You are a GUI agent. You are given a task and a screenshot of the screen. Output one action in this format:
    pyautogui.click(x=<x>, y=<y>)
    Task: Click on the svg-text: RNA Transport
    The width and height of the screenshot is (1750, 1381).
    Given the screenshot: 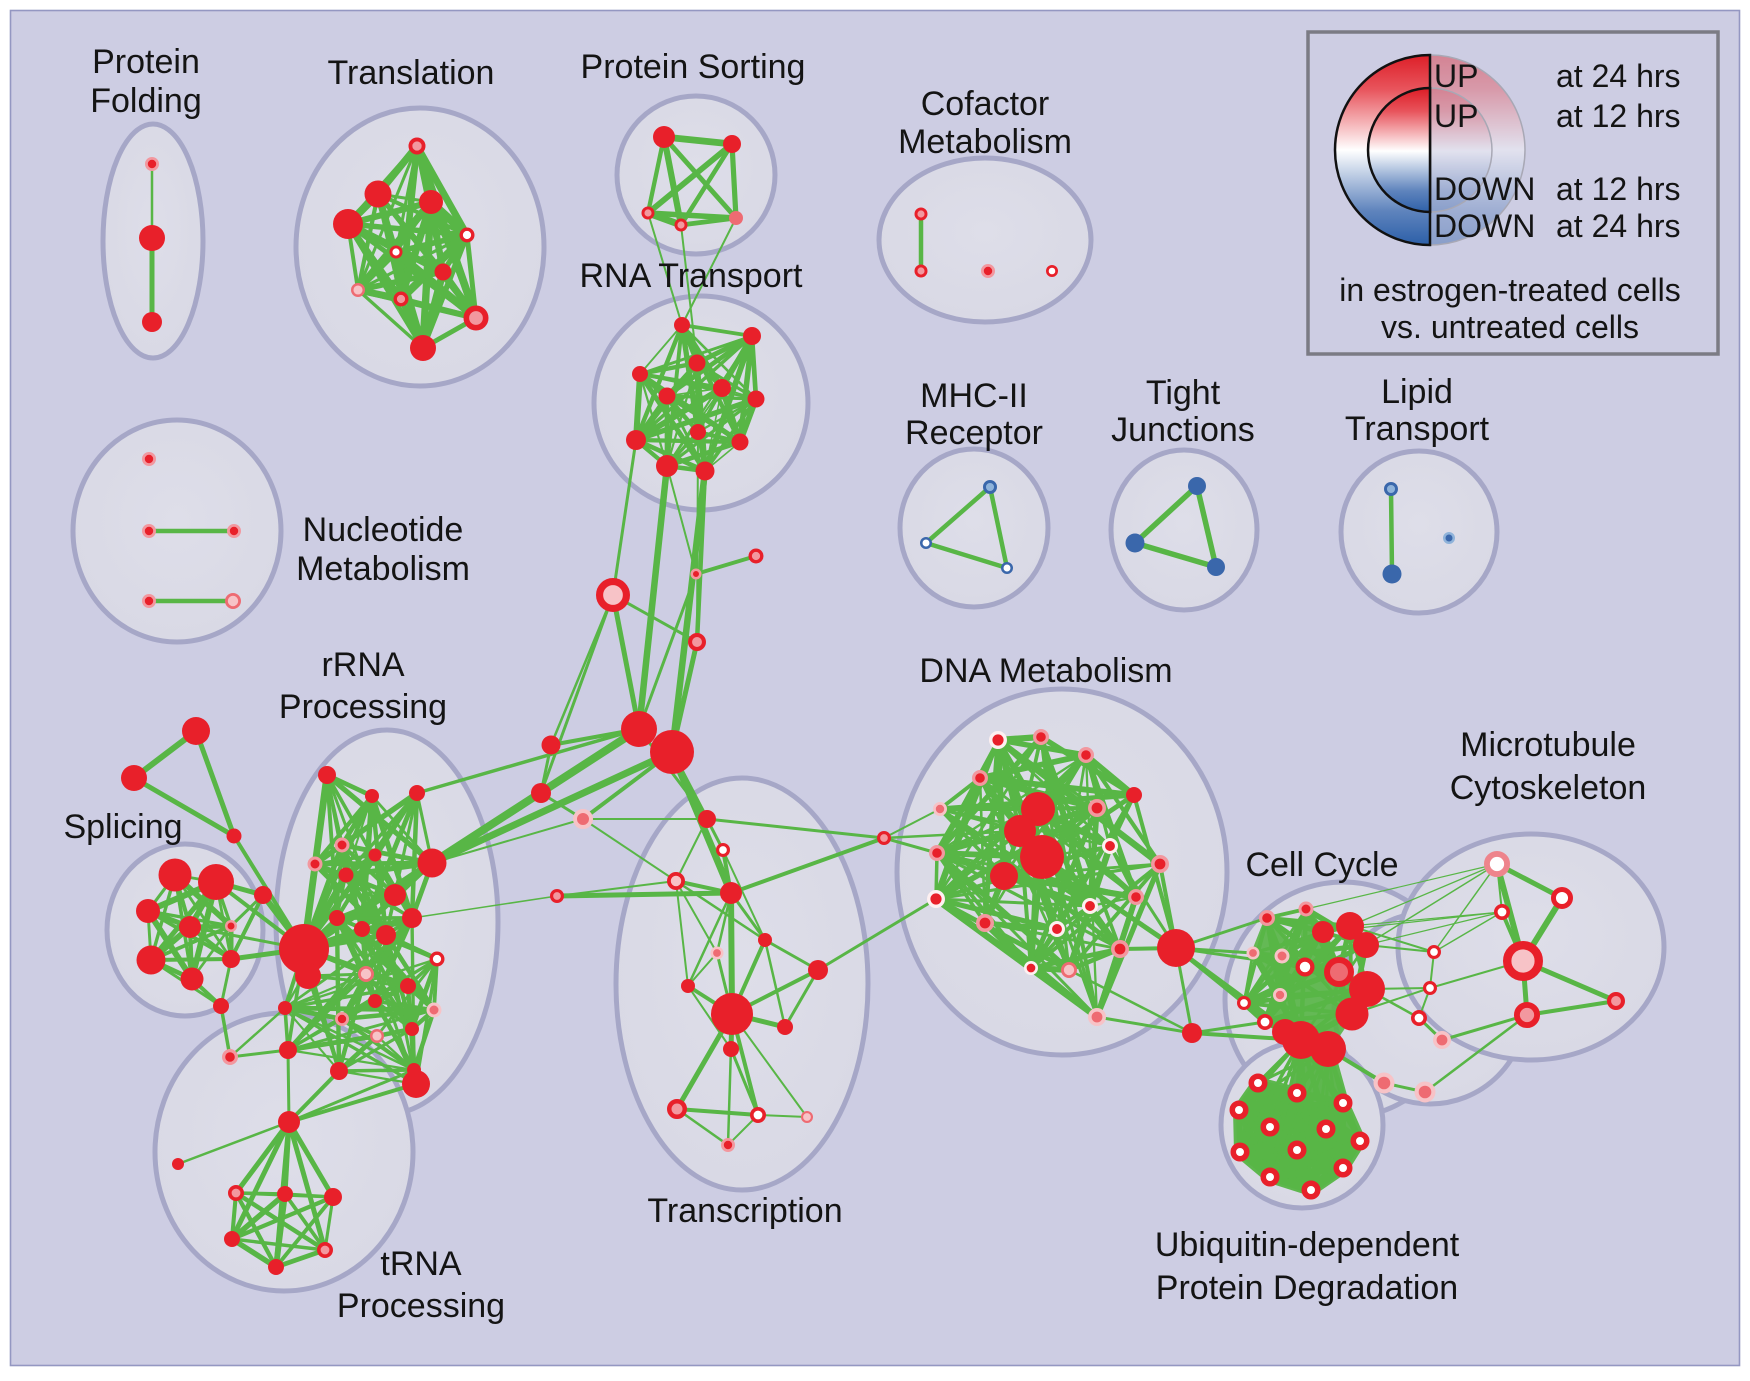 What is the action you would take?
    pyautogui.click(x=692, y=276)
    